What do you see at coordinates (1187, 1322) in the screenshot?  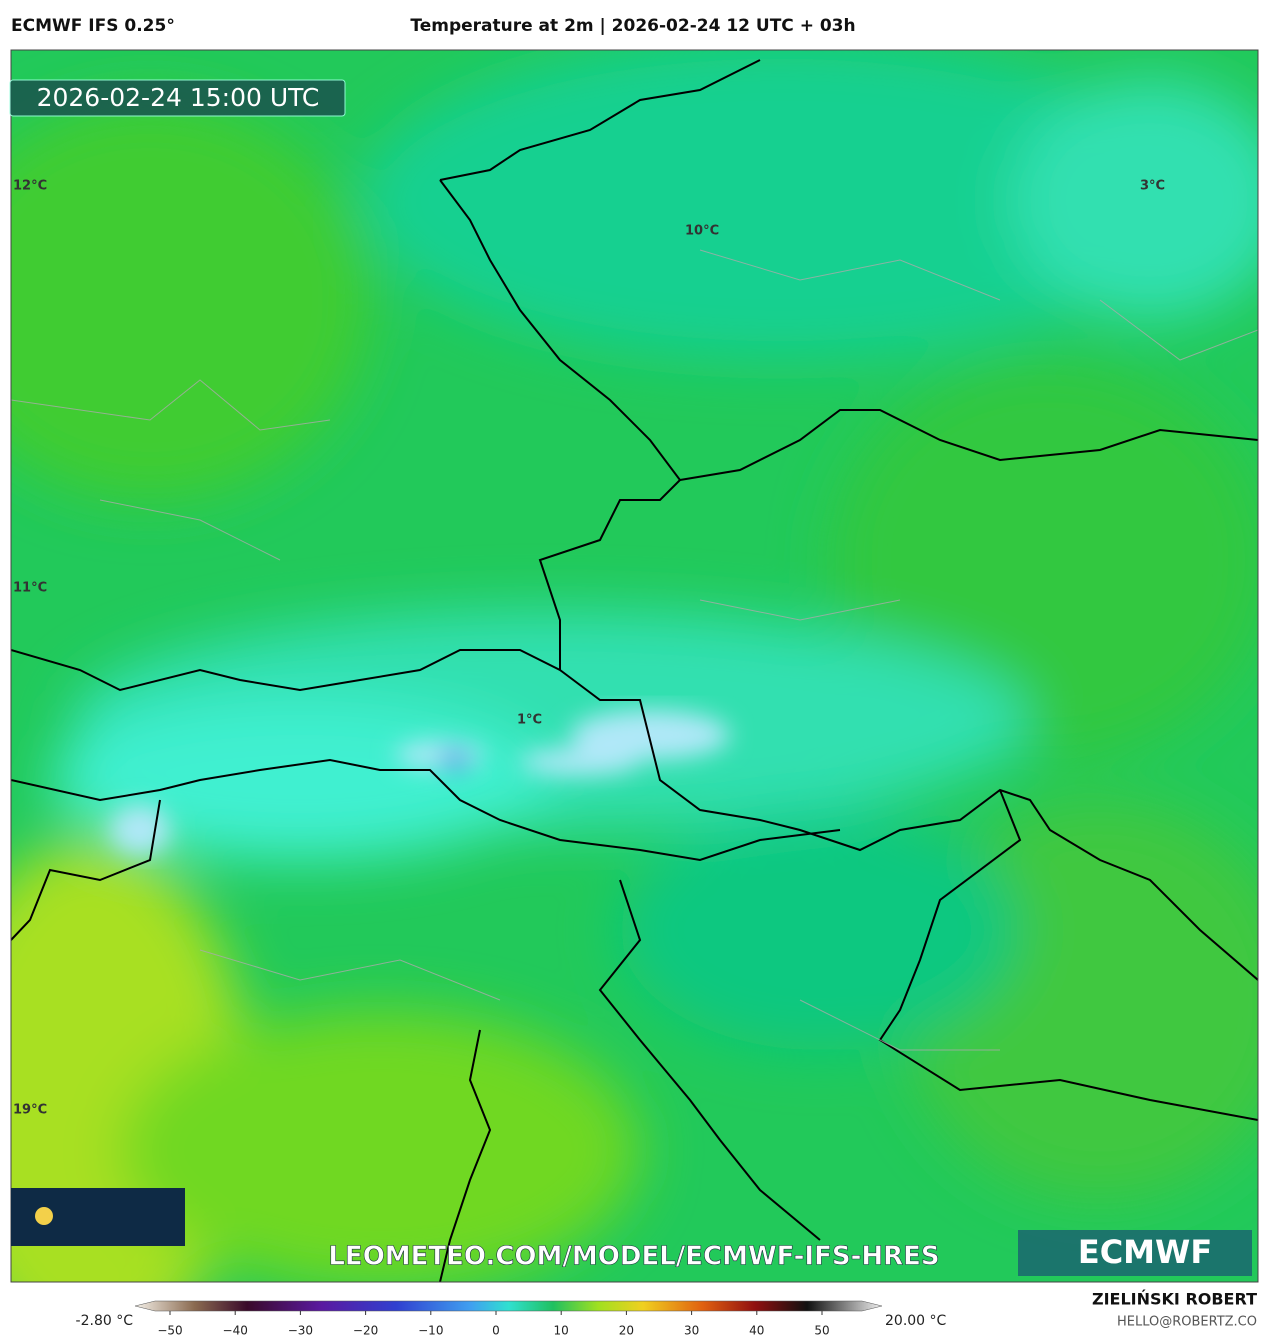 I see `author-email: HELLO@ROBERTZ.CO` at bounding box center [1187, 1322].